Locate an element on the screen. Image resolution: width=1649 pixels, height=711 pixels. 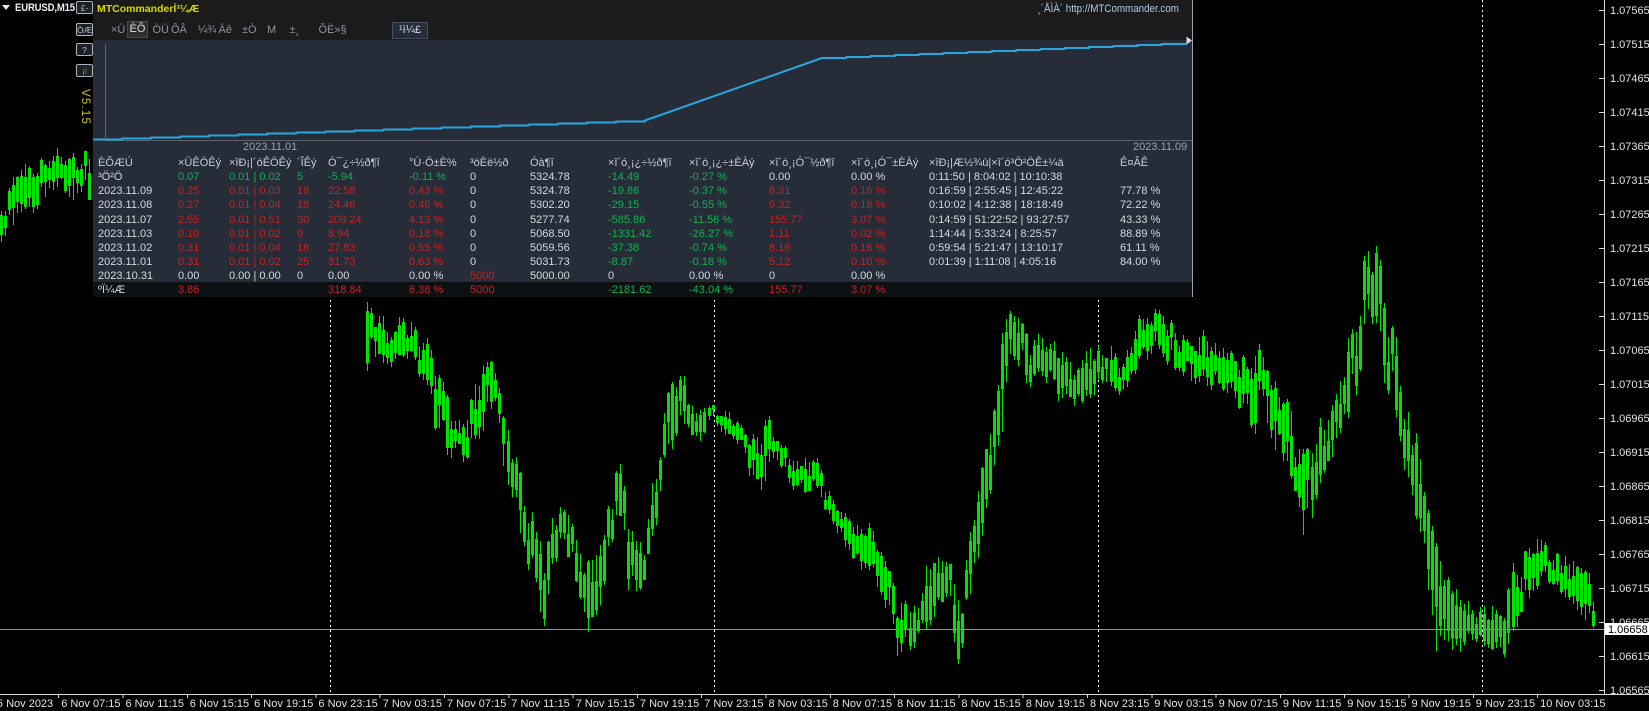
svg-text: 7 Nov 19:15 is located at coordinates (669, 704).